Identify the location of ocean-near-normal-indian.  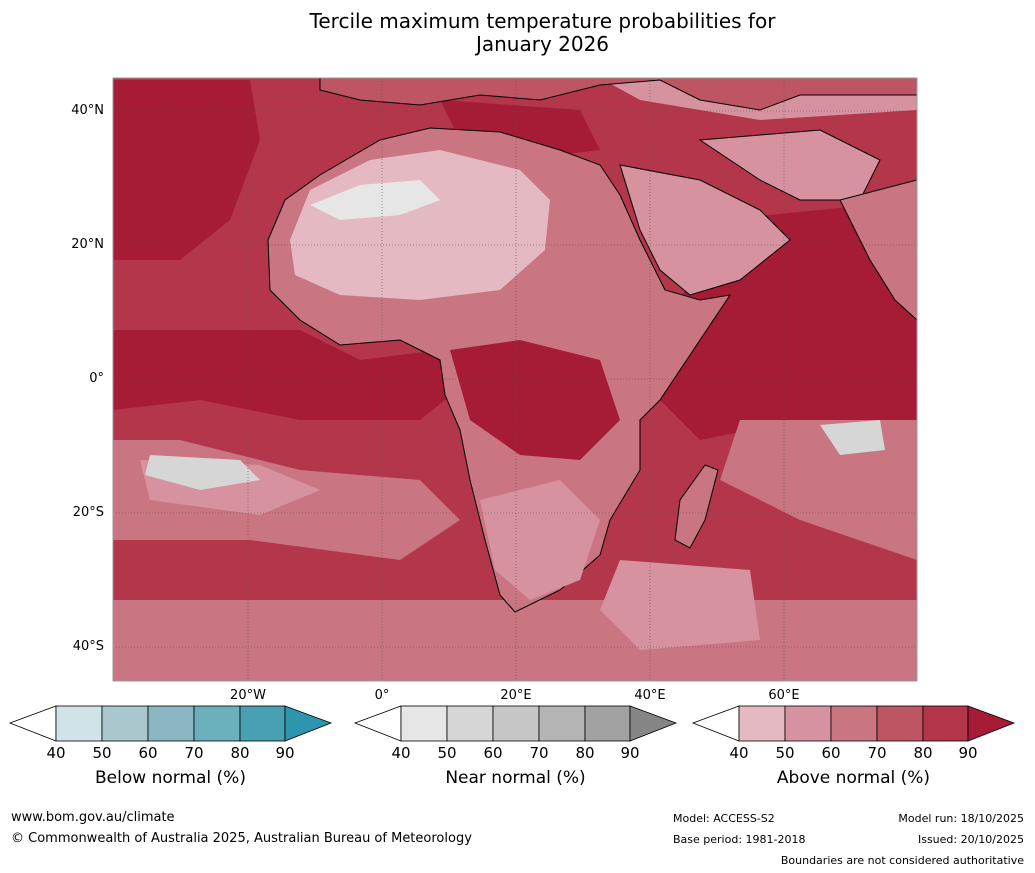
(852, 437).